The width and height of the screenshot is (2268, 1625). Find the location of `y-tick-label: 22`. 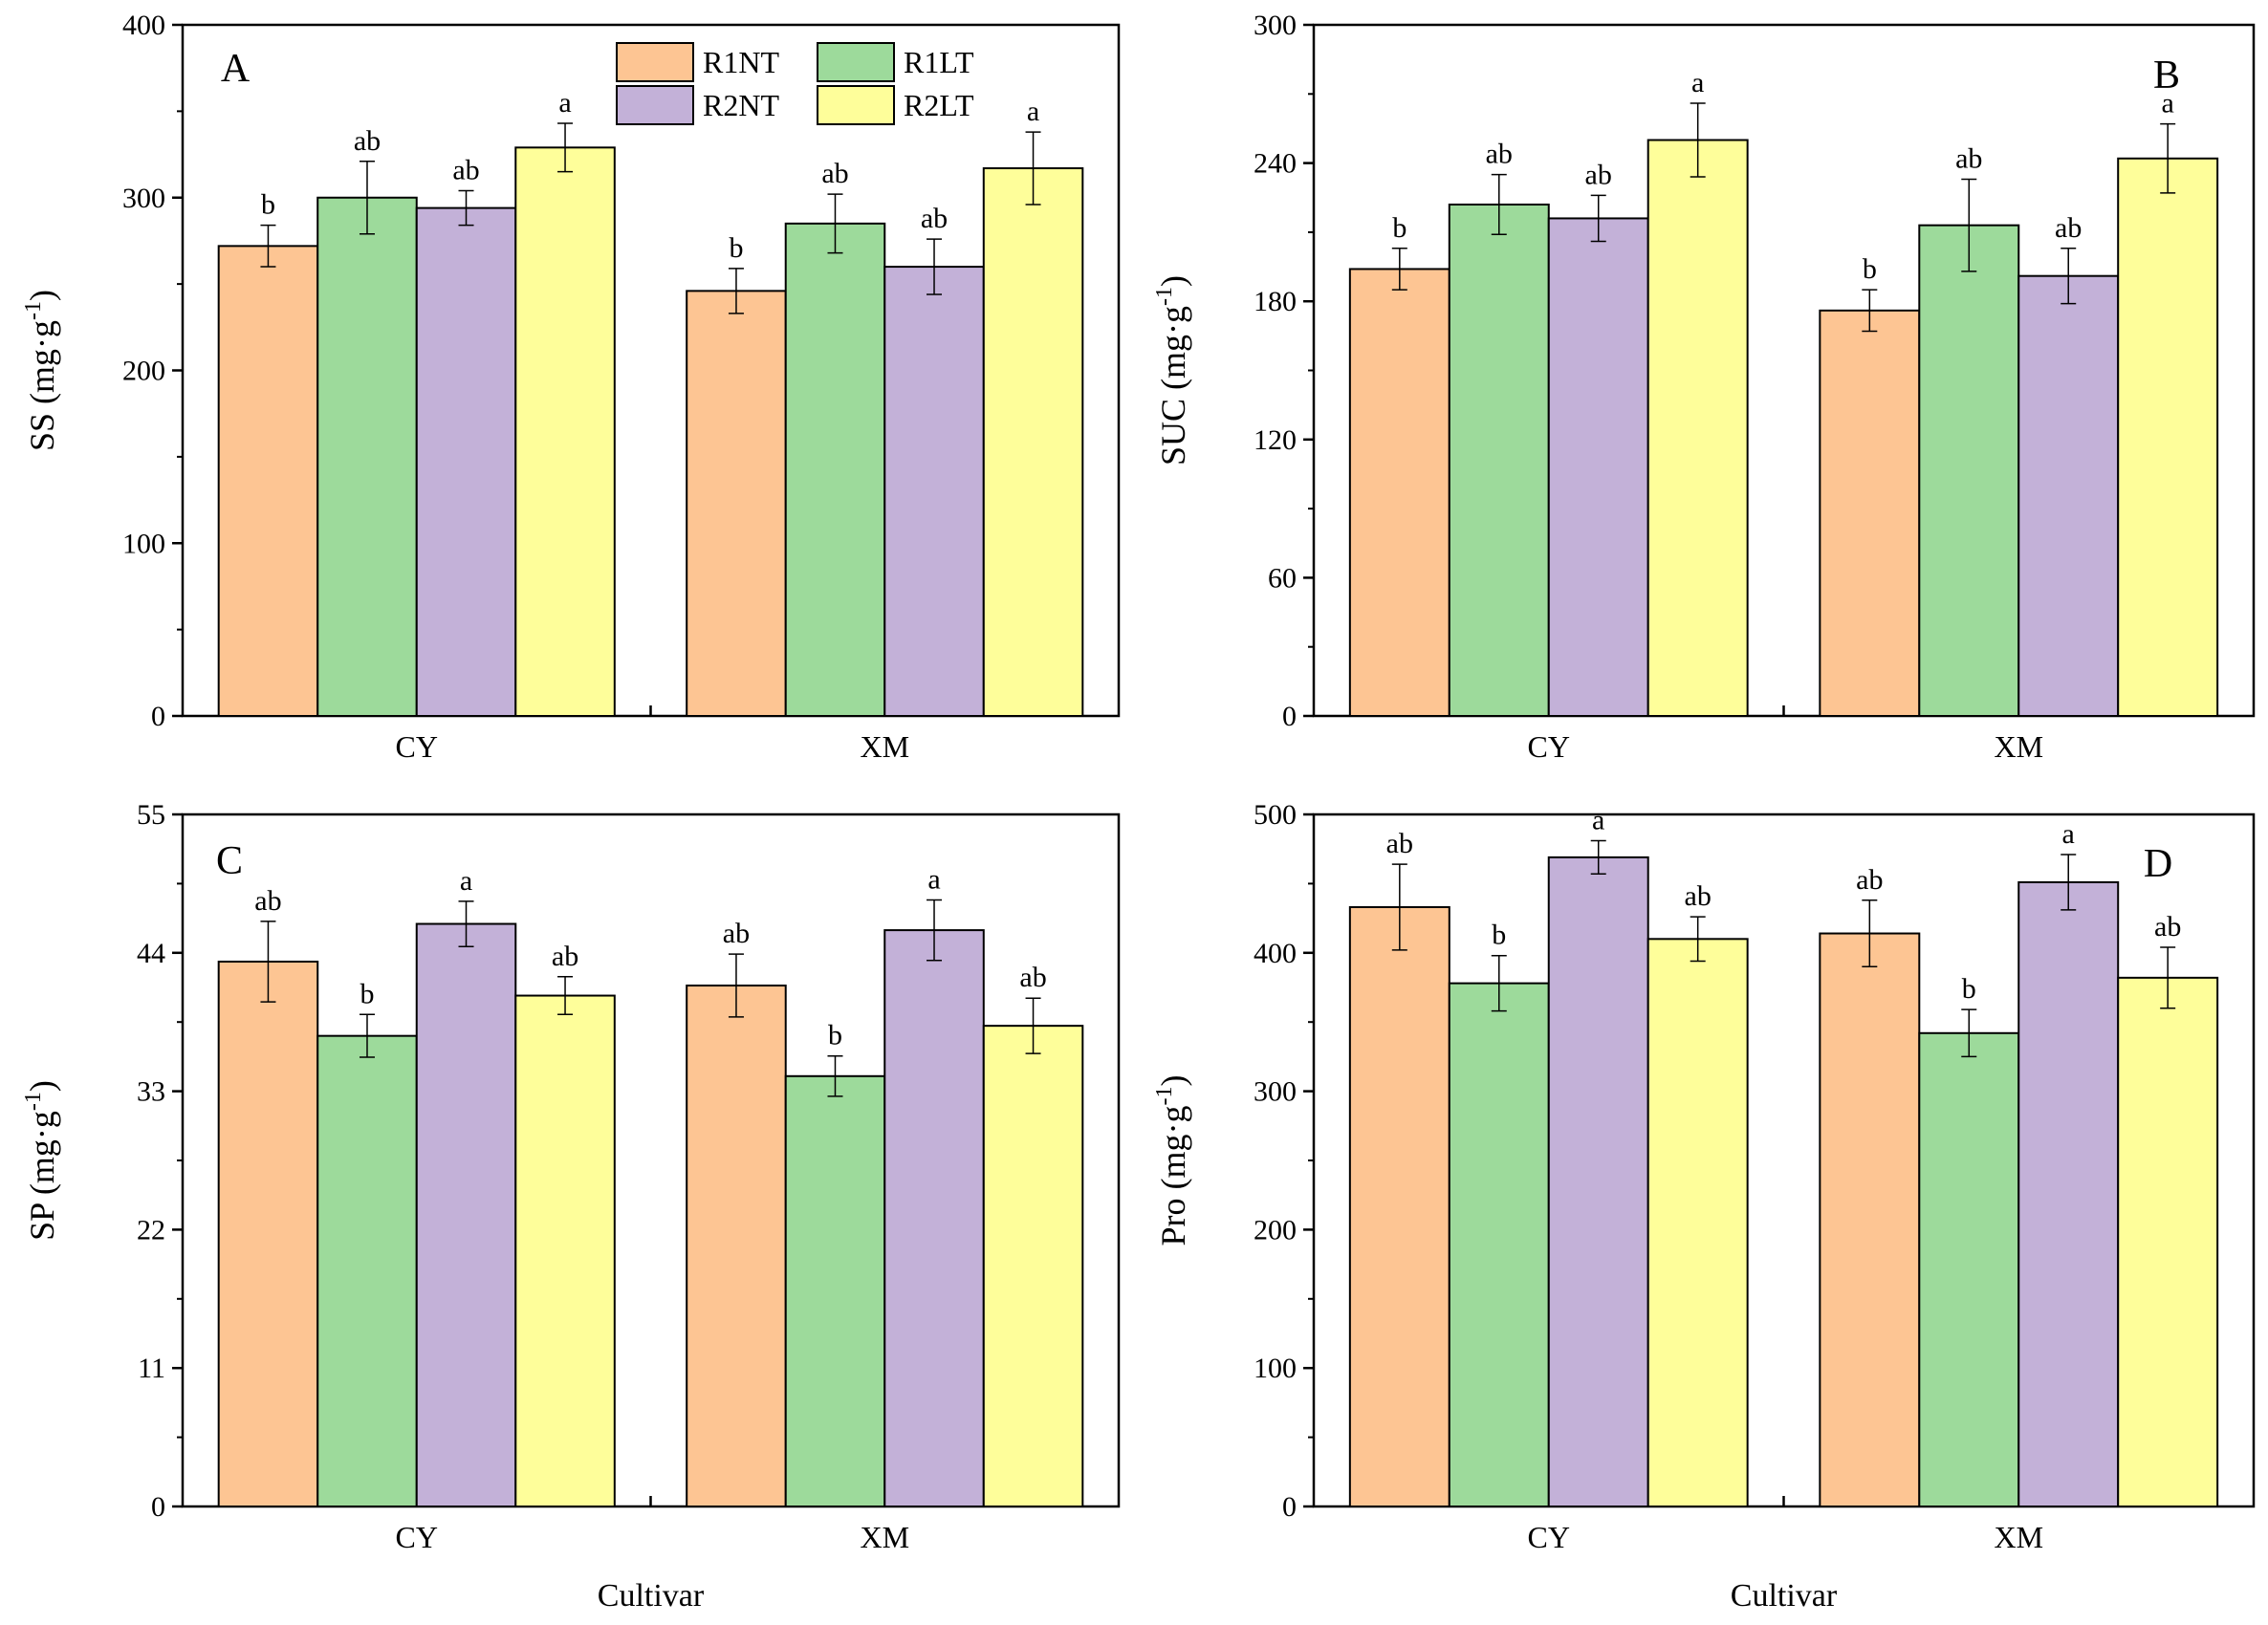

y-tick-label: 22 is located at coordinates (151, 1230).